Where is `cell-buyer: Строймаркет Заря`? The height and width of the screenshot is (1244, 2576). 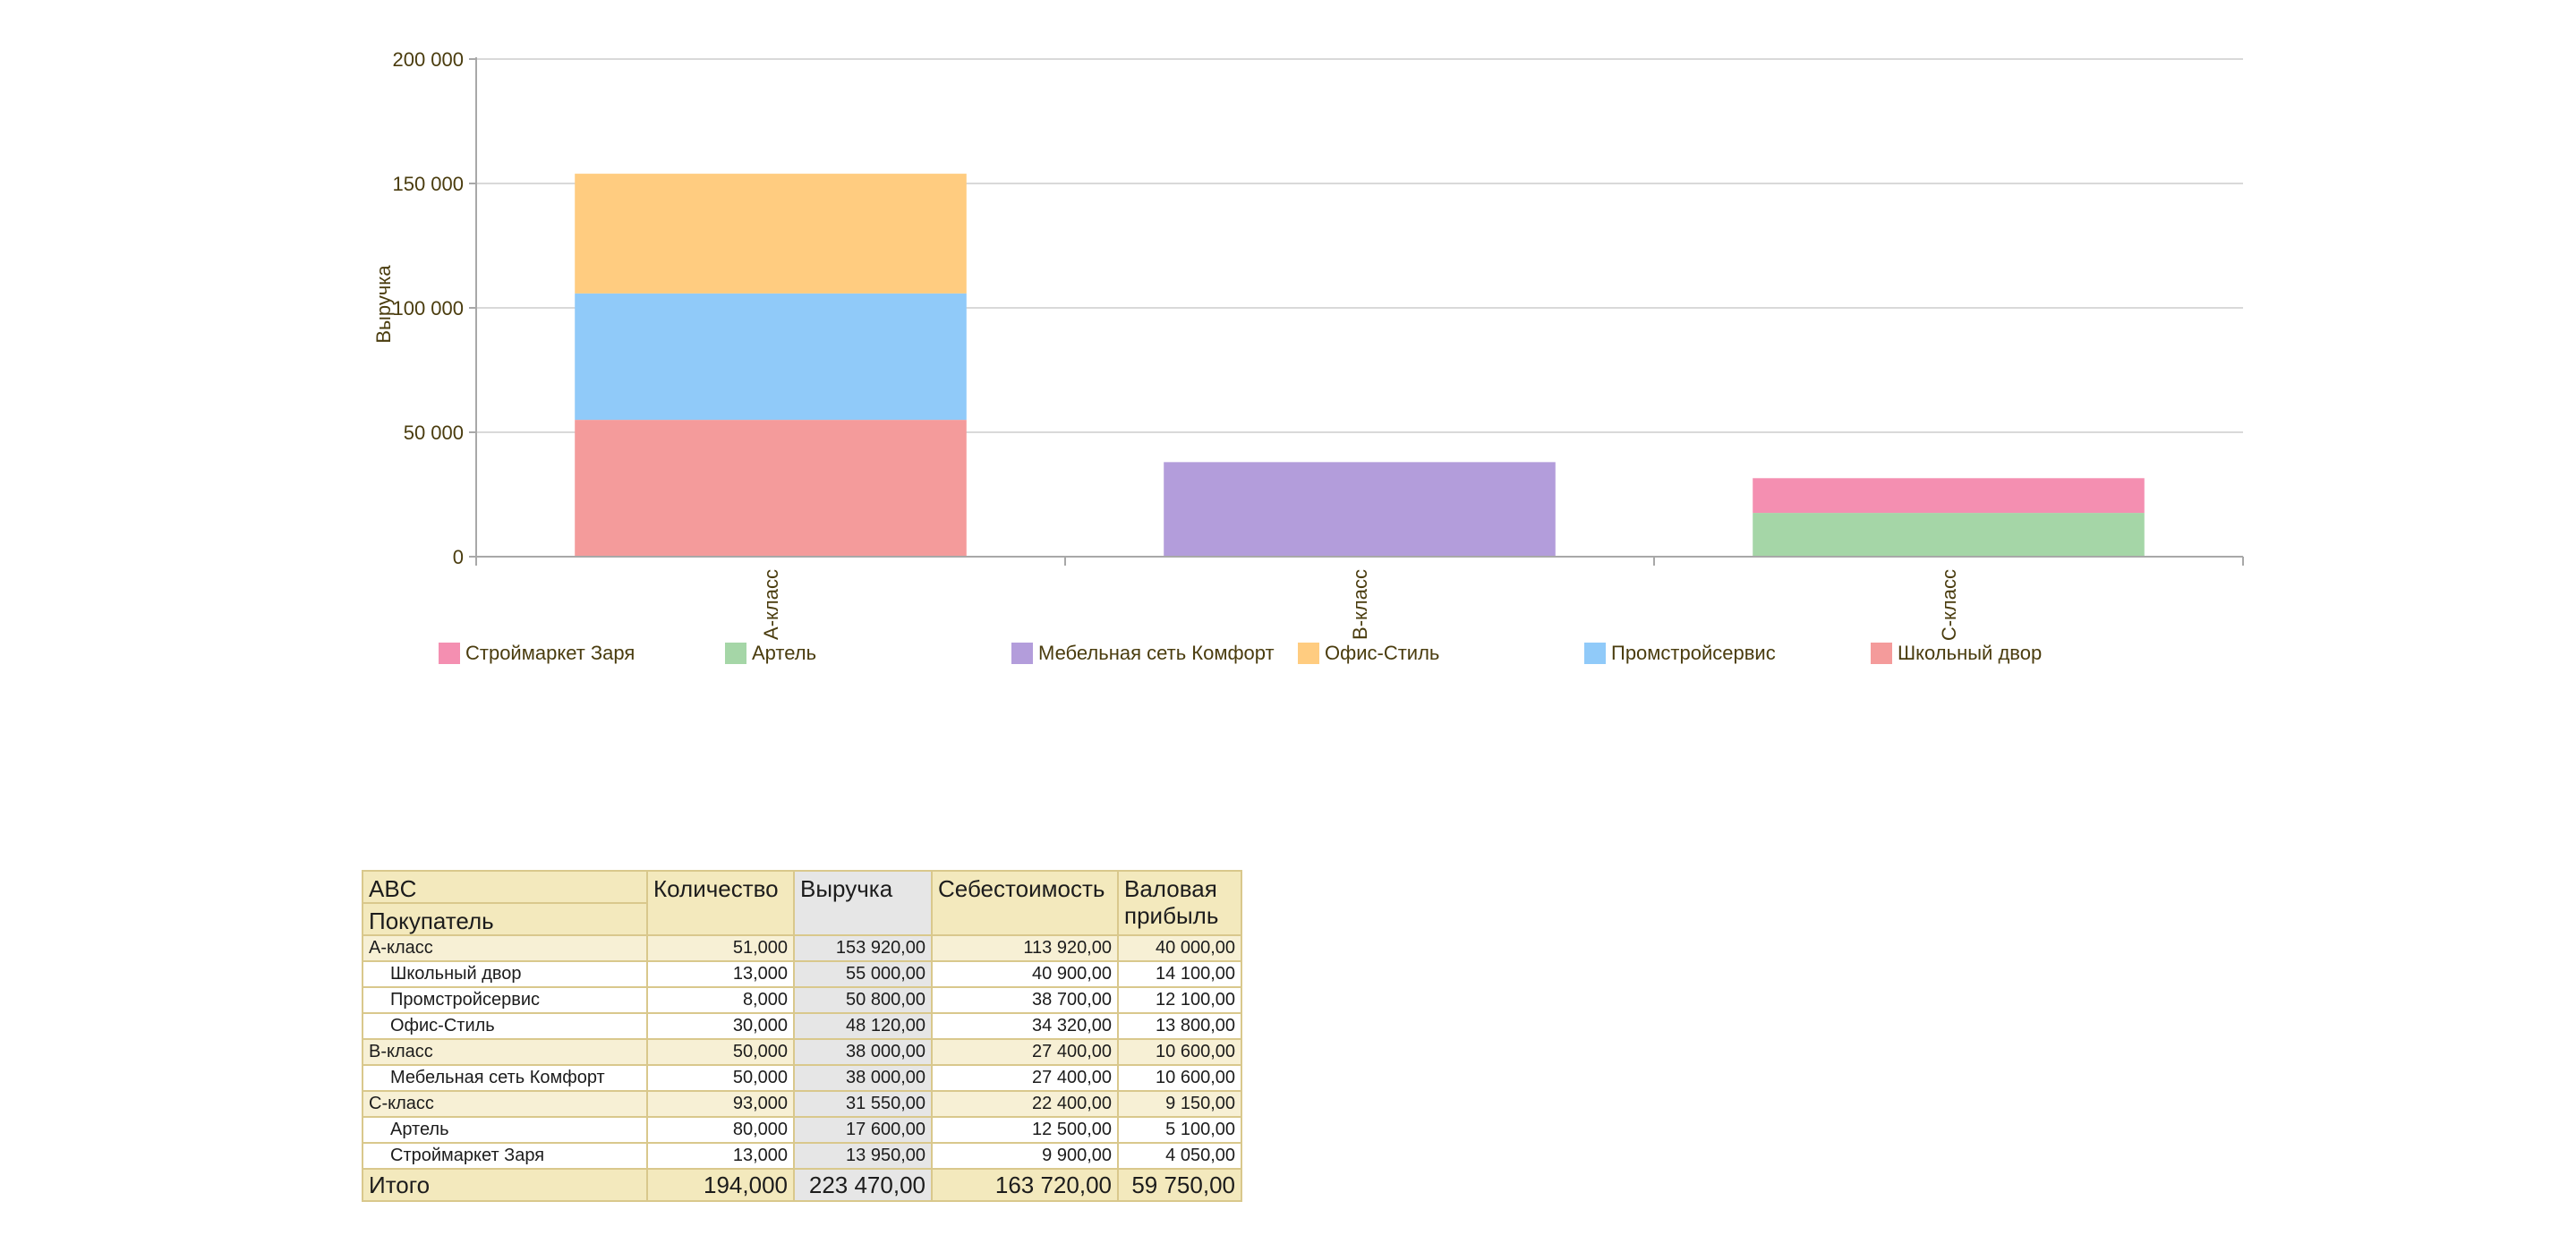
cell-buyer: Строймаркет Заря is located at coordinates (505, 1156).